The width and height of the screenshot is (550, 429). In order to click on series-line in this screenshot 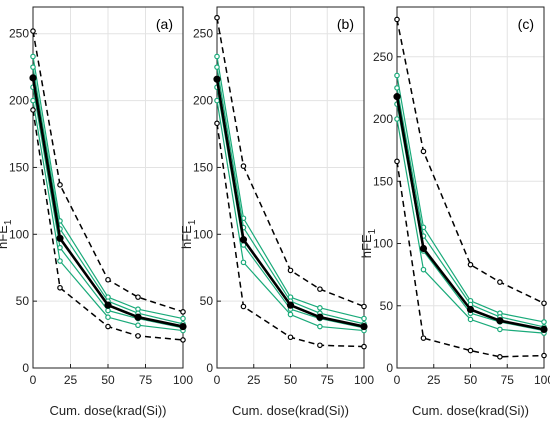, I will do `click(470, 259)`.